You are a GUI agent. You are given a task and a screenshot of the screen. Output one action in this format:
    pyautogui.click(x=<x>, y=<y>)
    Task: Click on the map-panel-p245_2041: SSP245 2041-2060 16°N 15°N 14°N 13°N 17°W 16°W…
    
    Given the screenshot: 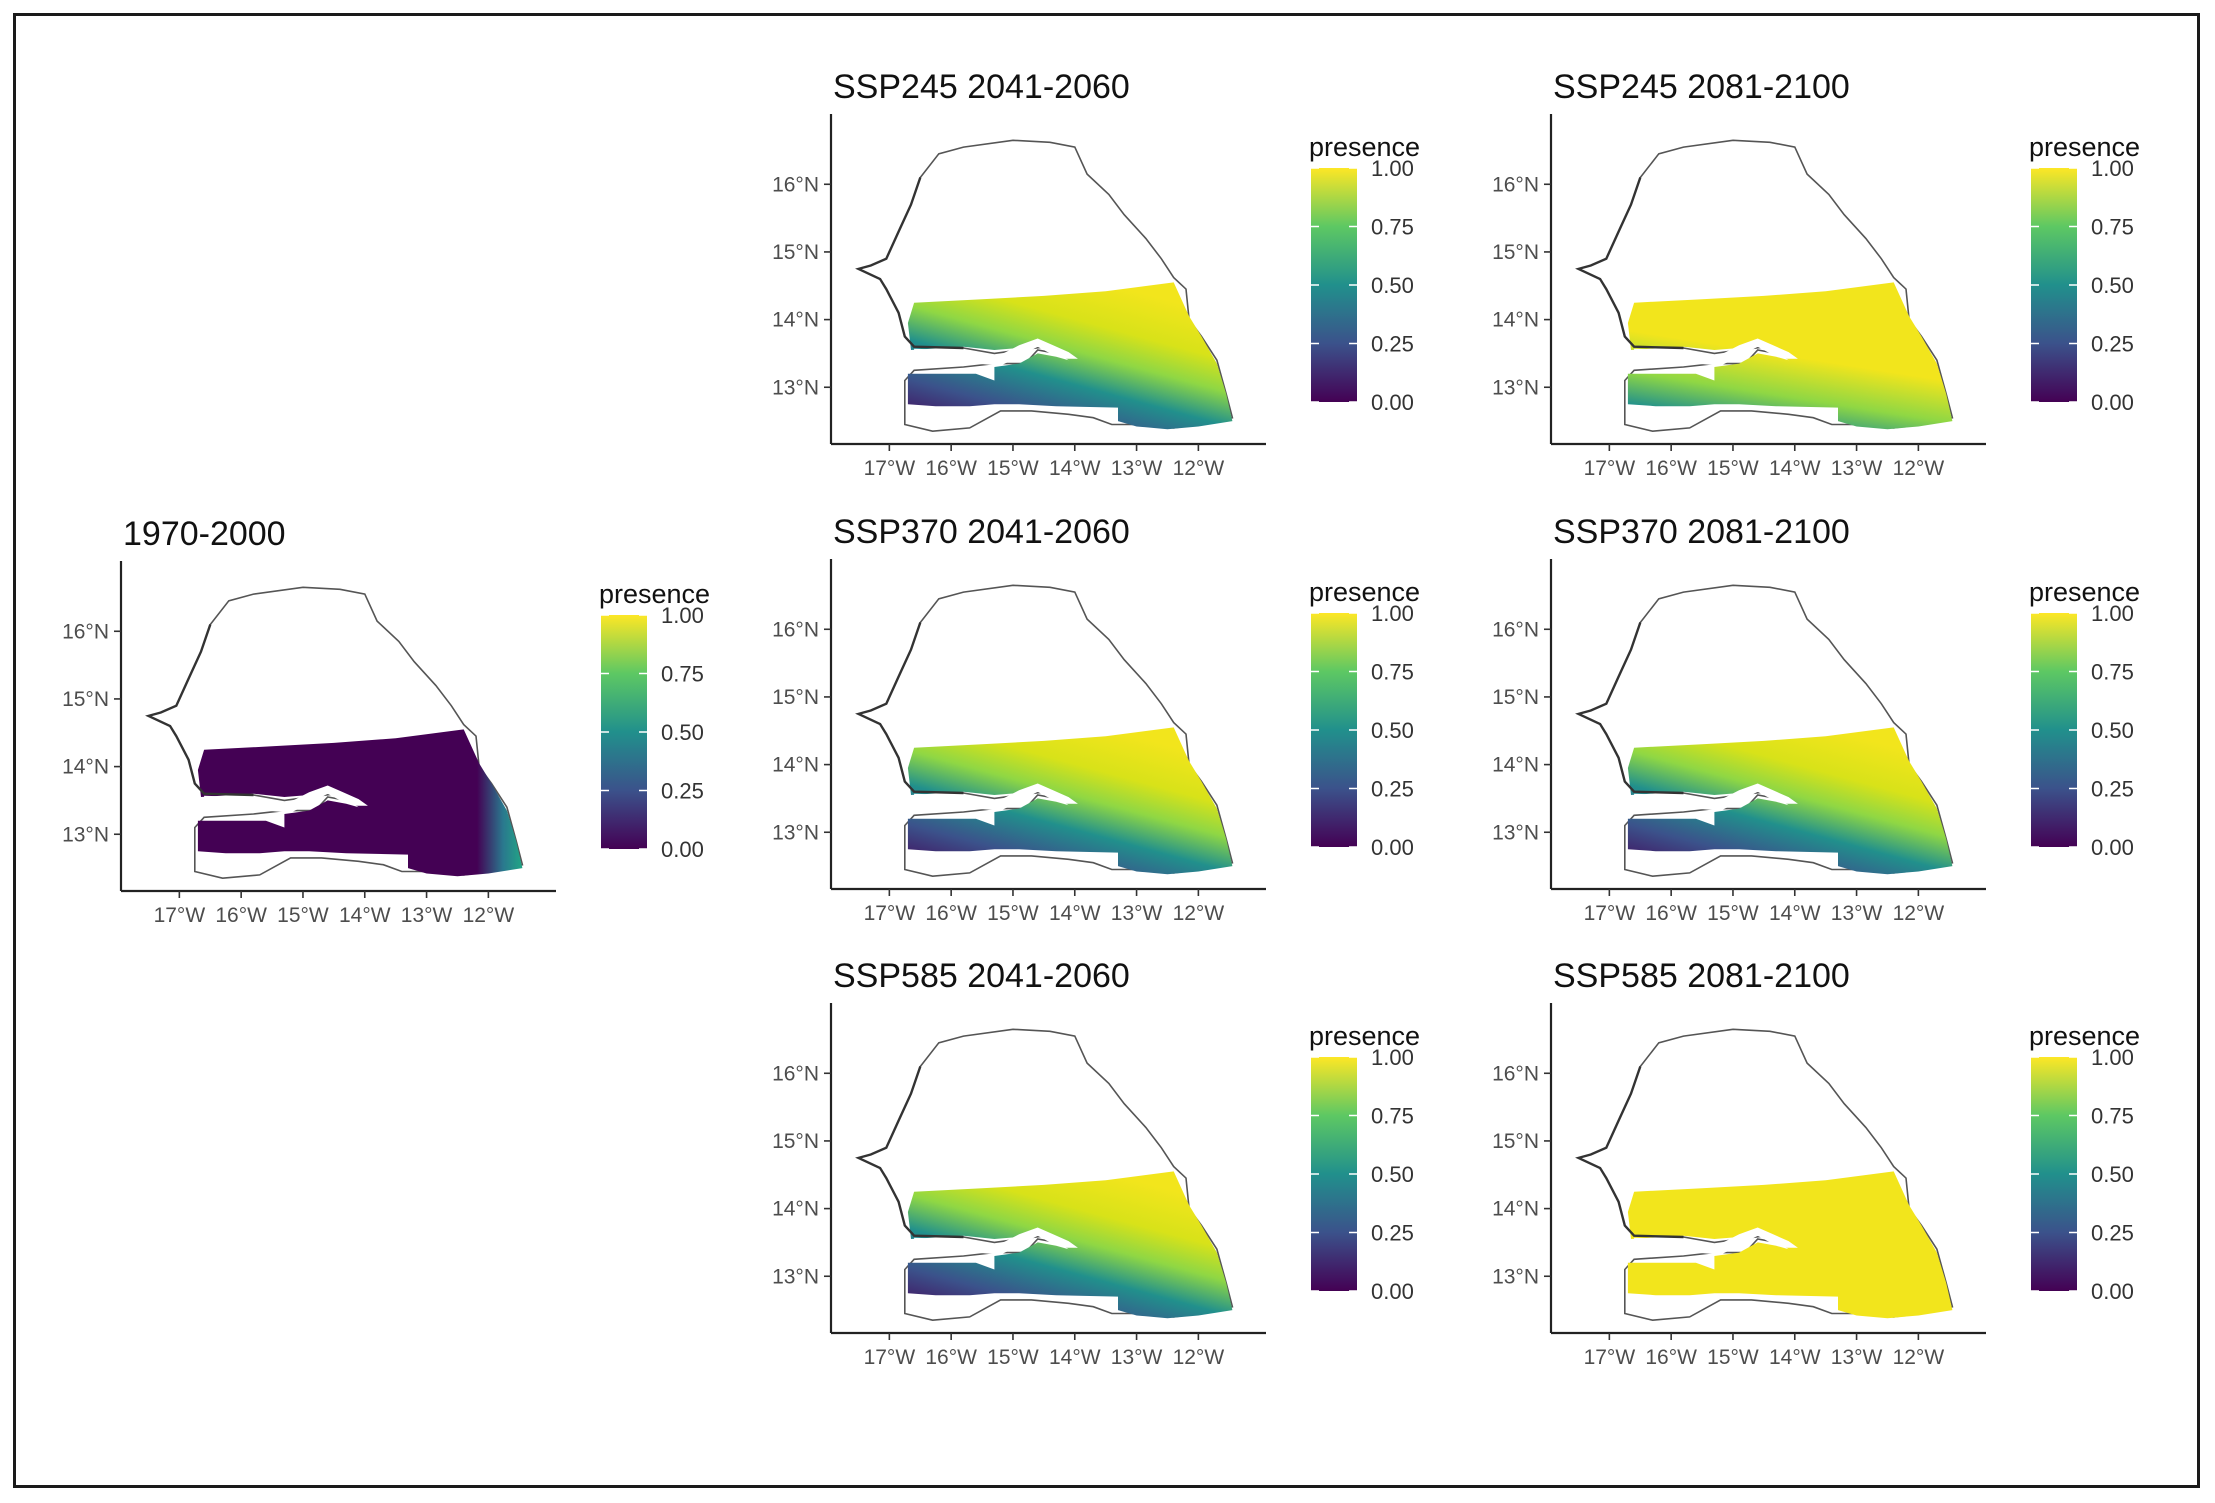 What is the action you would take?
    pyautogui.click(x=1096, y=274)
    